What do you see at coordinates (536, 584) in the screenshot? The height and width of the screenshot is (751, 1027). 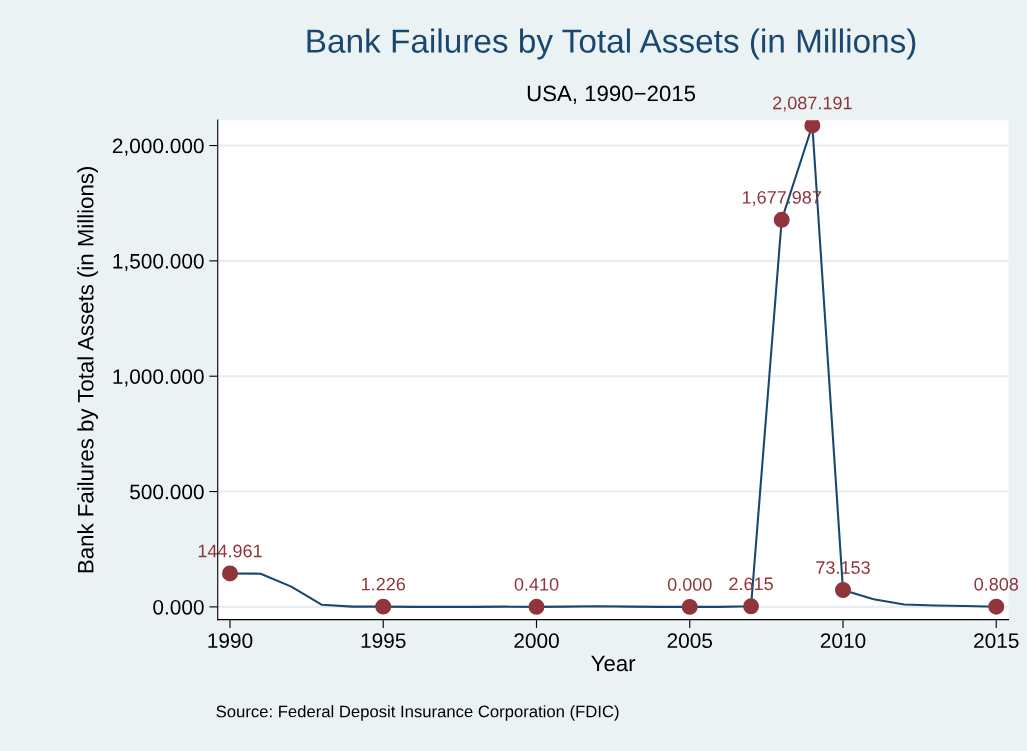 I see `data-label: 0.410` at bounding box center [536, 584].